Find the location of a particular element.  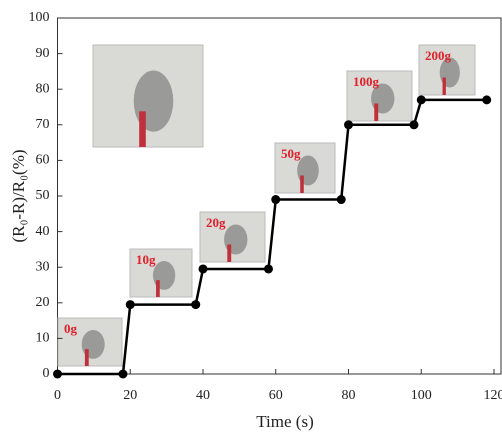

annotation: 100g is located at coordinates (366, 81).